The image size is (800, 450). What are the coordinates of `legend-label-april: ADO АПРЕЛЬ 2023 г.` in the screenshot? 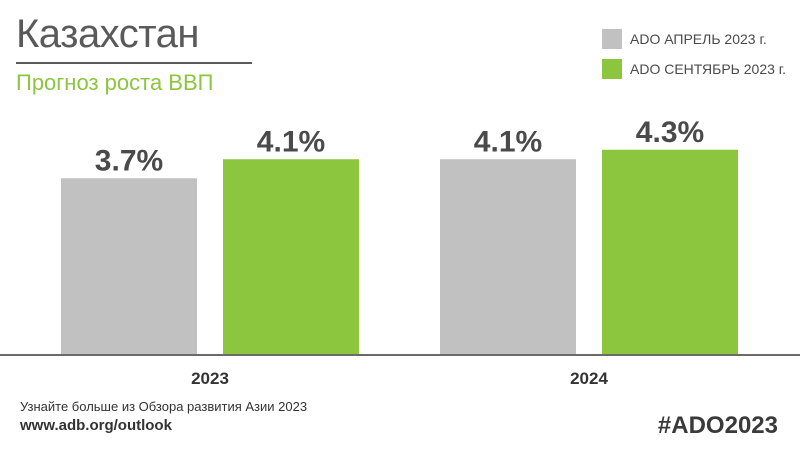 It's located at (698, 39).